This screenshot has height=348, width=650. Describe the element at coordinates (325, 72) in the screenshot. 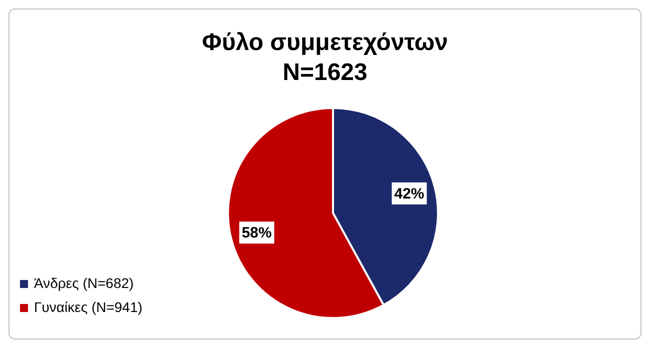

I see `chart-subtitle: N=1623` at that location.